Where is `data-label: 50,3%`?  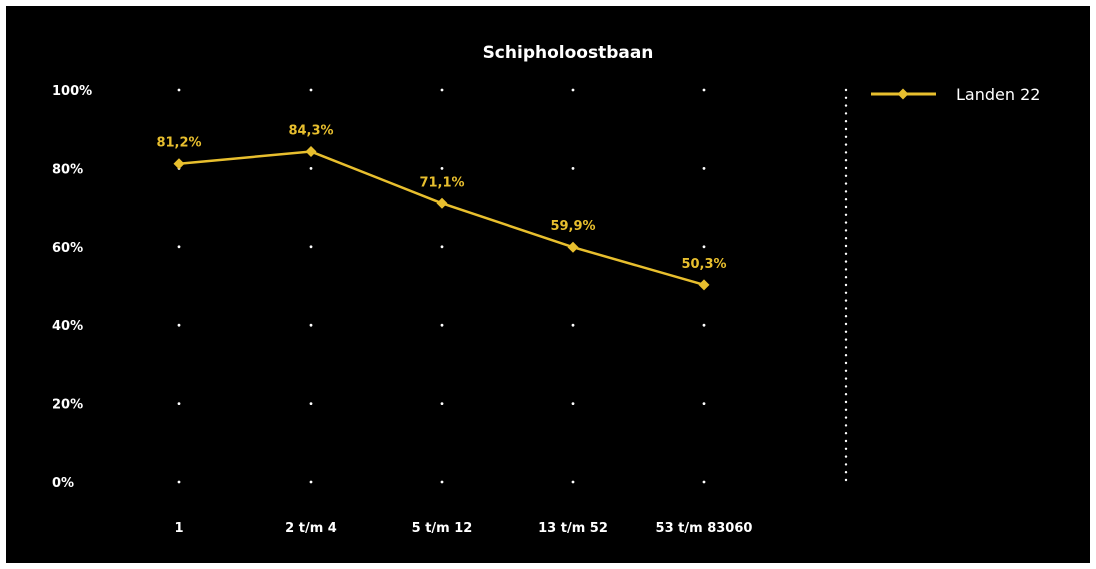 data-label: 50,3% is located at coordinates (703, 264).